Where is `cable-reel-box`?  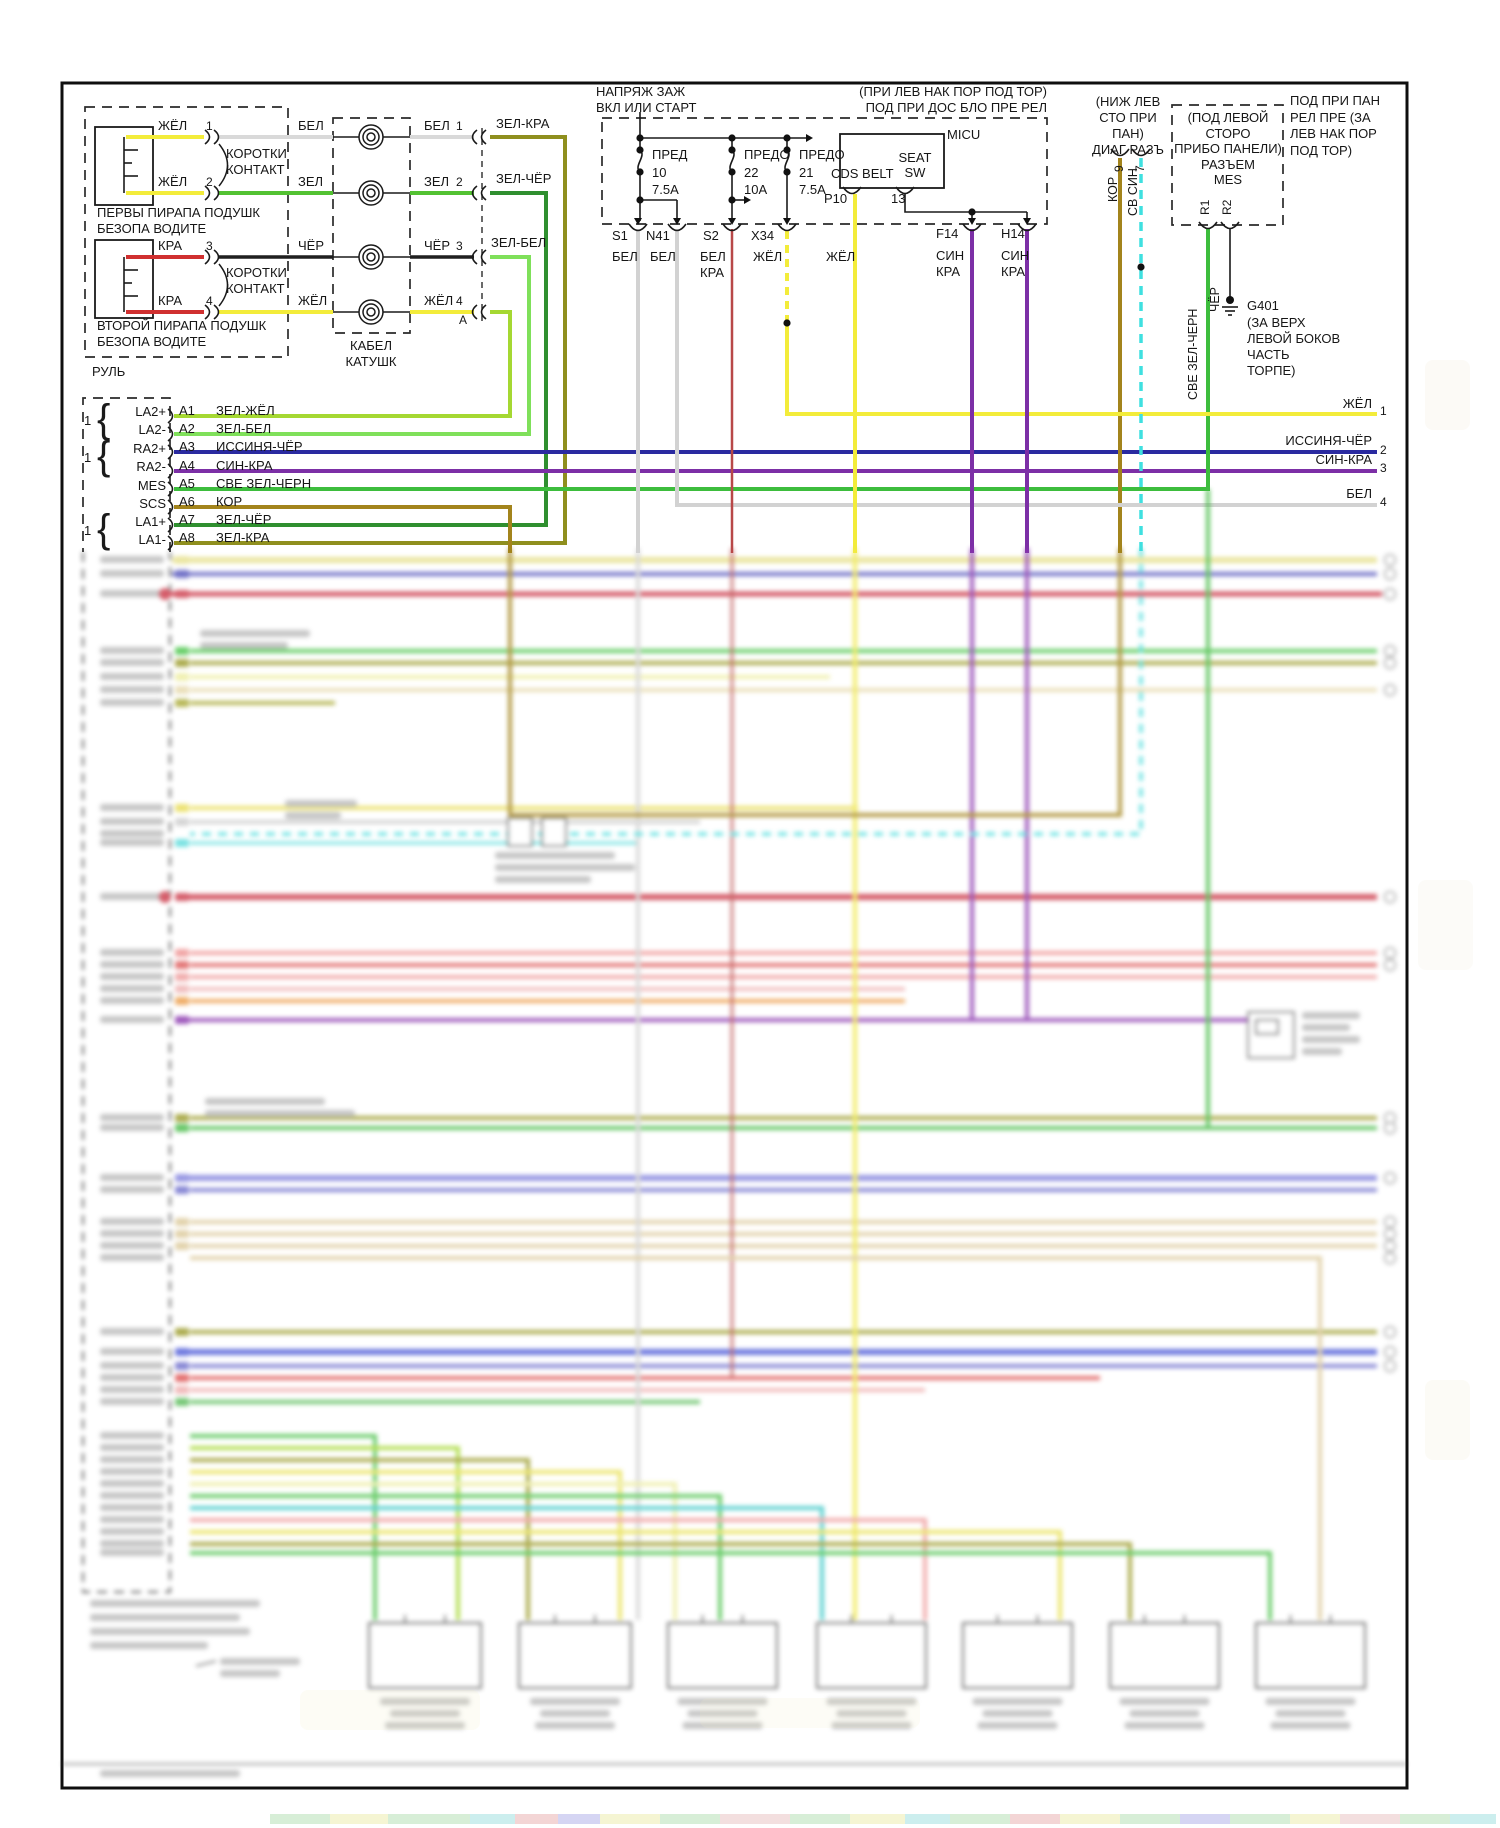 cable-reel-box is located at coordinates (371, 225).